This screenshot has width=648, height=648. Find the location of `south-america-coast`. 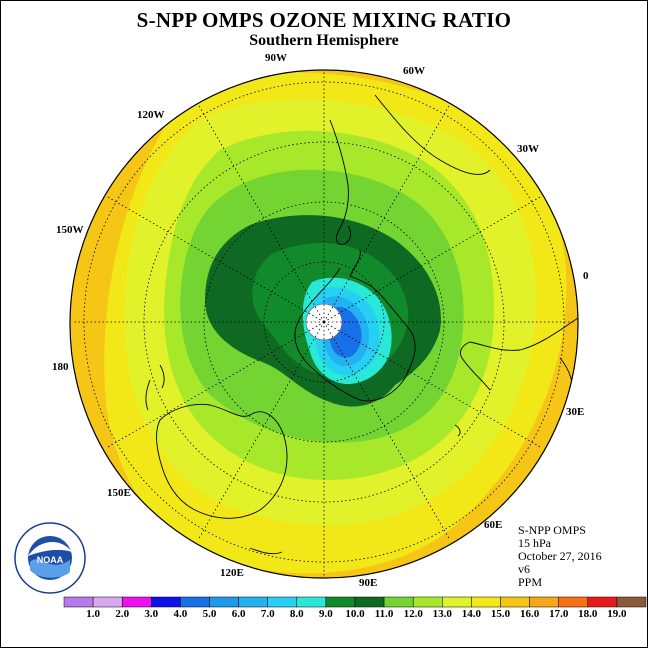

south-america-coast is located at coordinates (340, 182).